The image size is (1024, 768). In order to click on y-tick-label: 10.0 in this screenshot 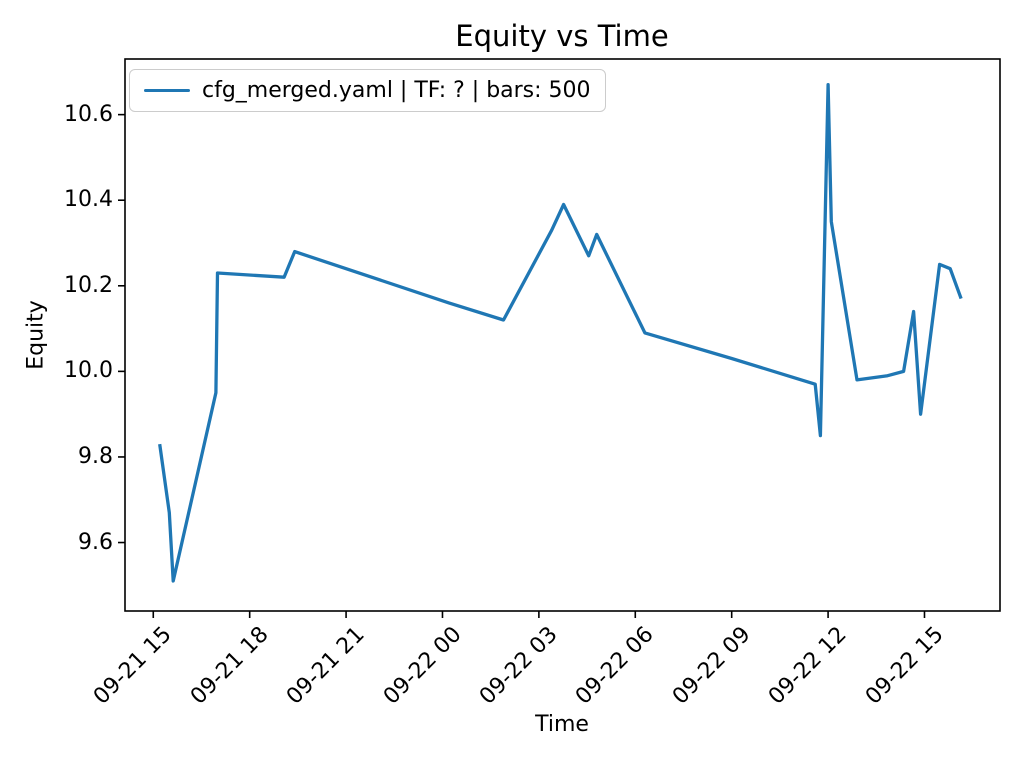, I will do `click(88, 371)`.